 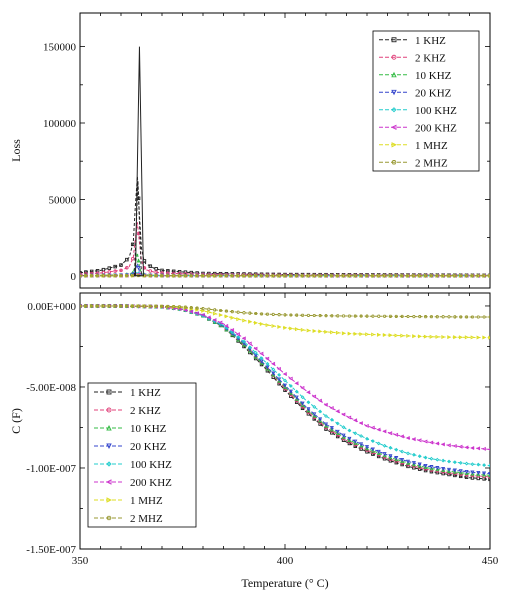 What do you see at coordinates (284, 583) in the screenshot?
I see `capacitance-x-axis-label: Temperature (° C)` at bounding box center [284, 583].